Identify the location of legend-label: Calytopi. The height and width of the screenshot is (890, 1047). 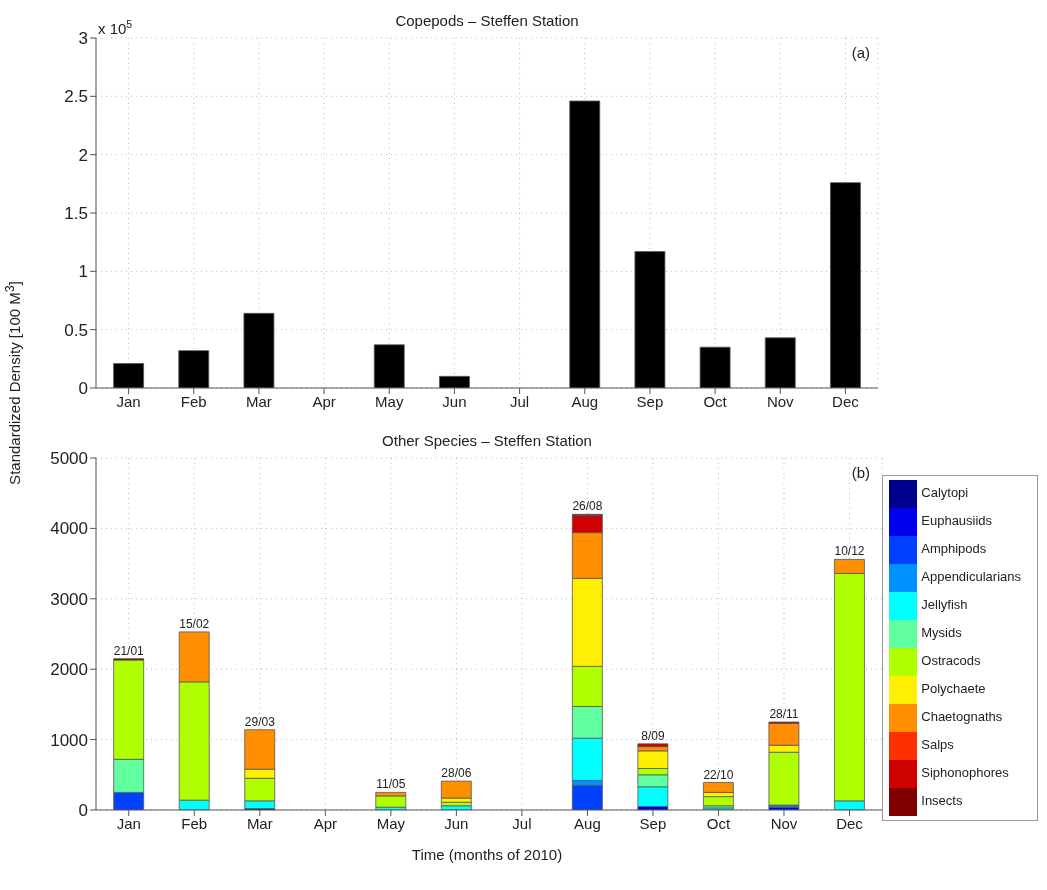
(945, 493).